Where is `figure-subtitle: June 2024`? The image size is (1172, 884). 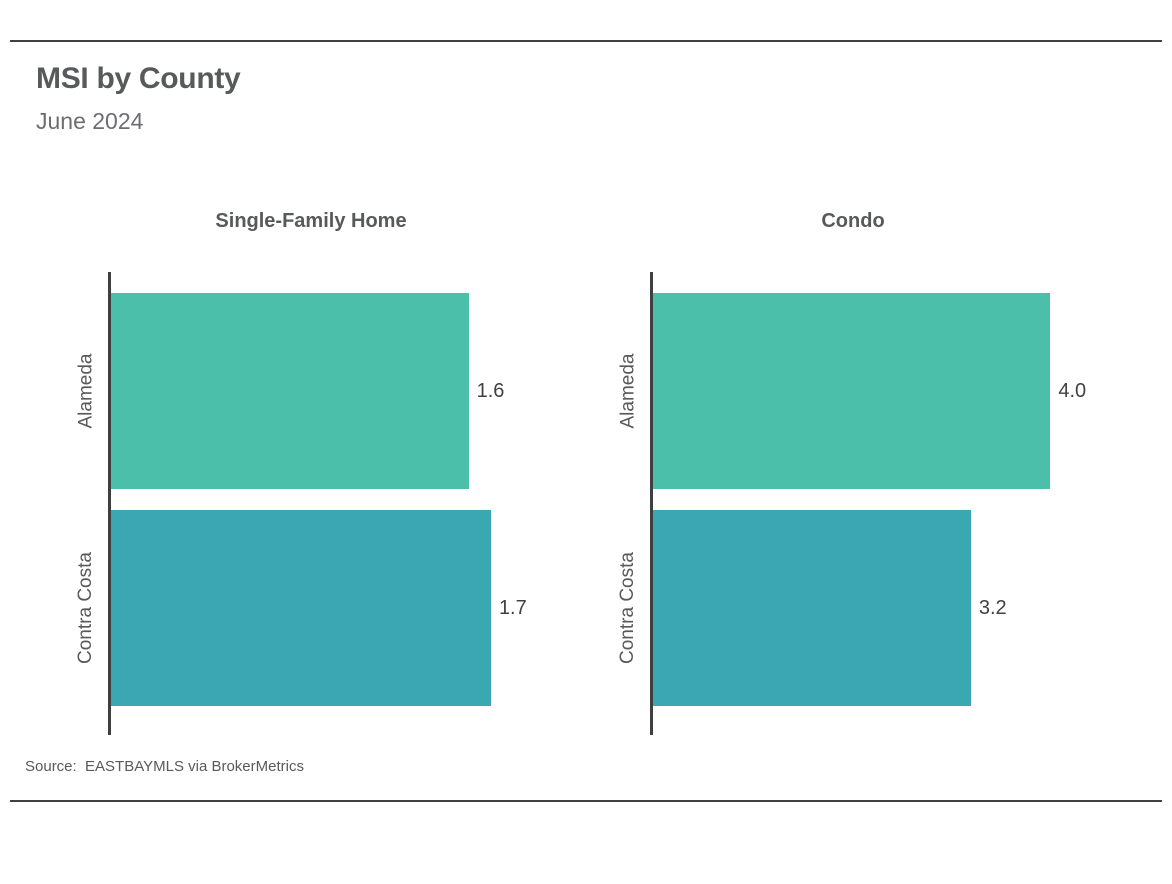
figure-subtitle: June 2024 is located at coordinates (90, 121).